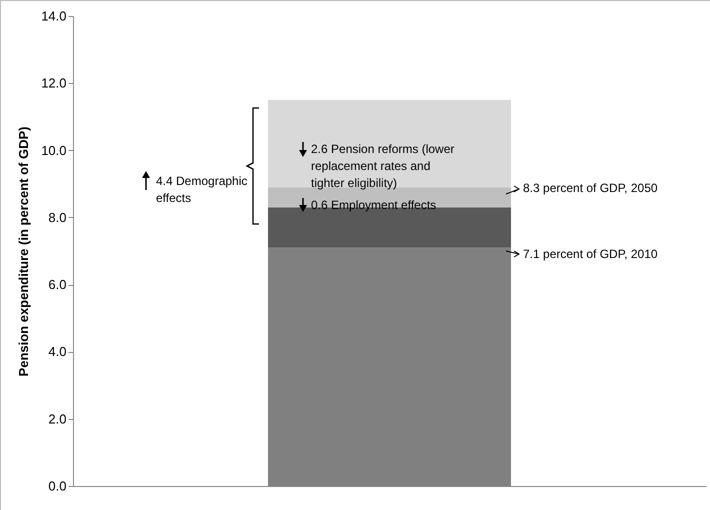 The width and height of the screenshot is (710, 510). Describe the element at coordinates (382, 166) in the screenshot. I see `annotation: 2.6 Pension reforms (lower replacement rates and tighter eligibility)` at that location.